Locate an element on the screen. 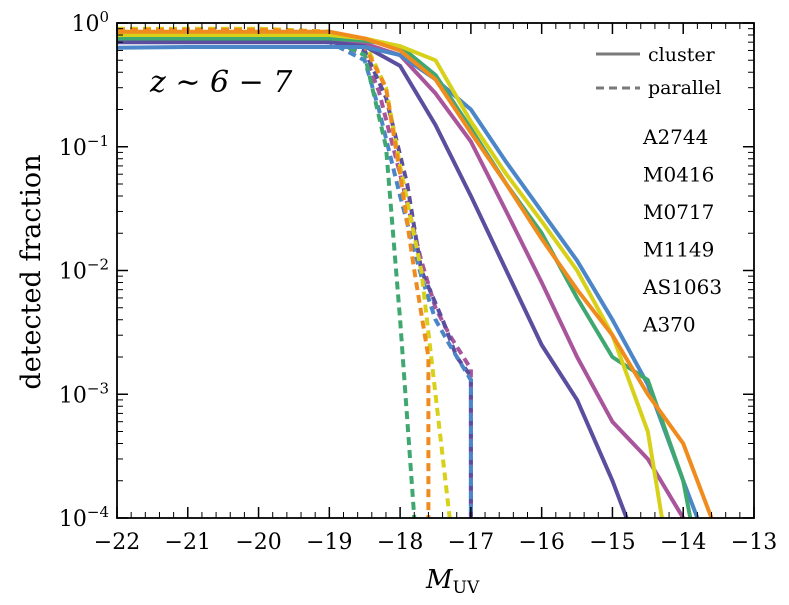  legend-a370-label: A370 is located at coordinates (669, 325).